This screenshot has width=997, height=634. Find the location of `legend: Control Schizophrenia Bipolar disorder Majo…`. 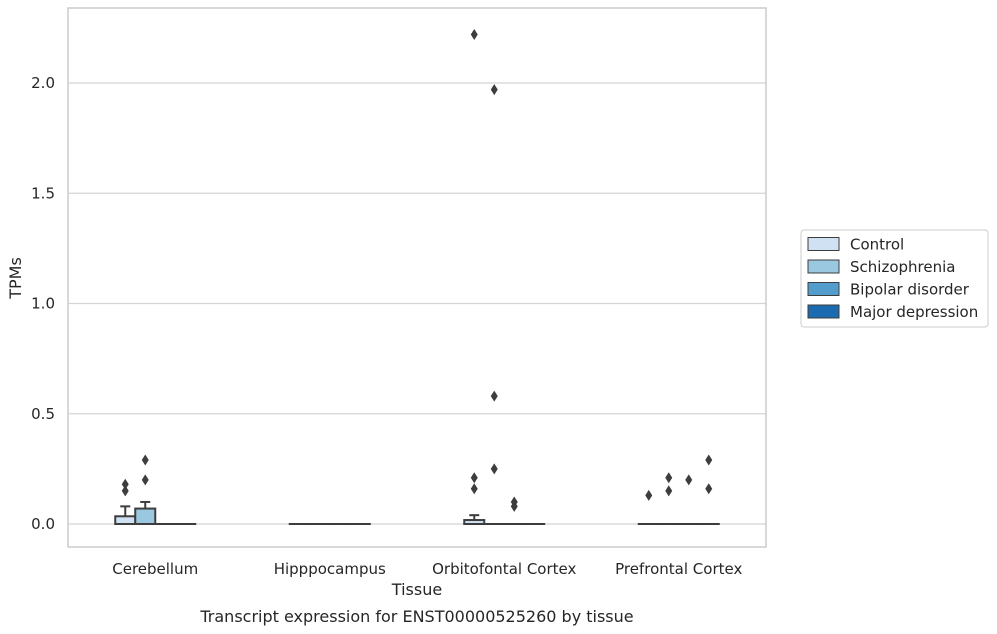

legend: Control Schizophrenia Bipolar disorder Majo… is located at coordinates (894, 278).